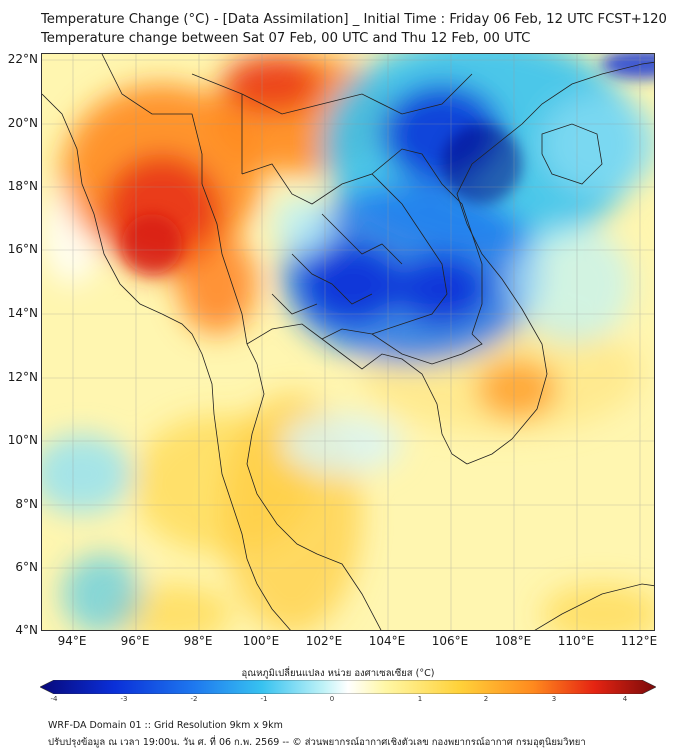 The image size is (676, 756). What do you see at coordinates (264, 699) in the screenshot?
I see `colorbar-tick: -1` at bounding box center [264, 699].